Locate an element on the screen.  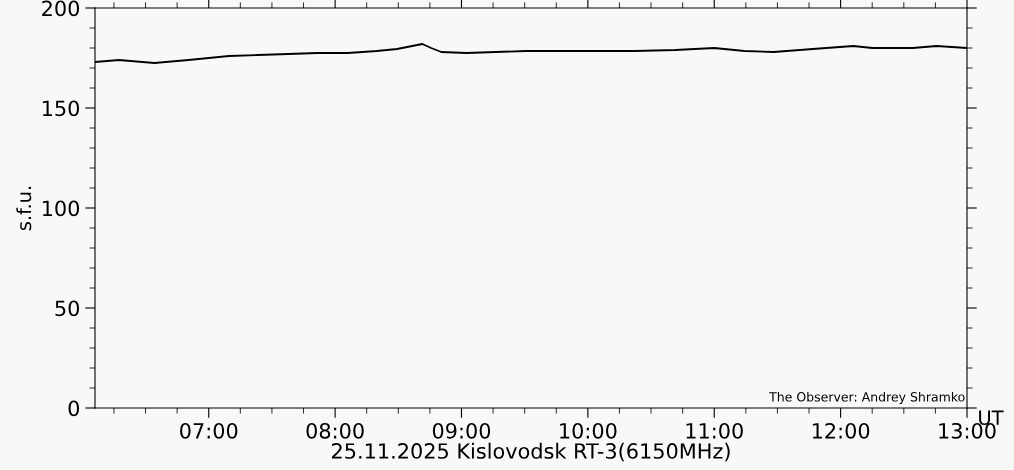
y-axis-title: s.f.u. is located at coordinates (24, 208).